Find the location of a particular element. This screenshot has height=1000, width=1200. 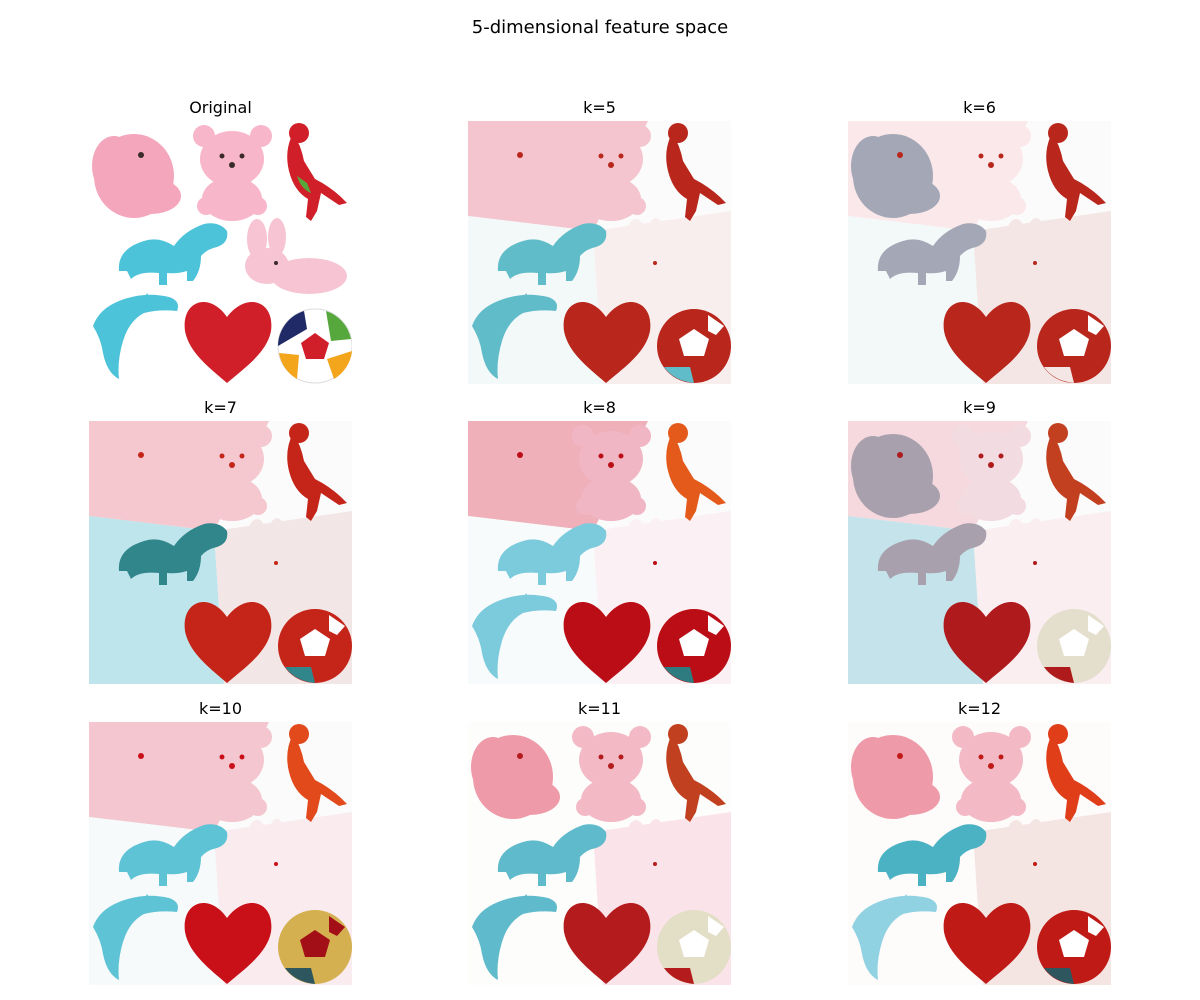

panel-title: k=10 is located at coordinates (220, 708).